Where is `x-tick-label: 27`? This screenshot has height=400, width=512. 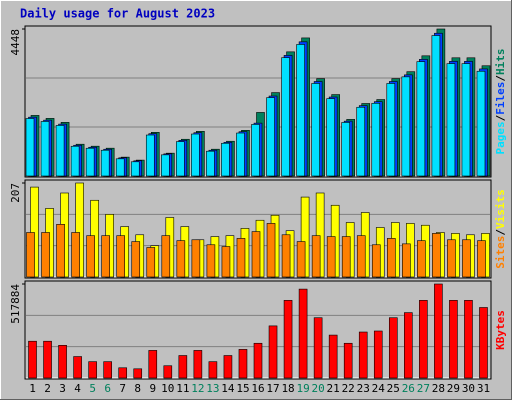 x-tick-label: 27 is located at coordinates (423, 388).